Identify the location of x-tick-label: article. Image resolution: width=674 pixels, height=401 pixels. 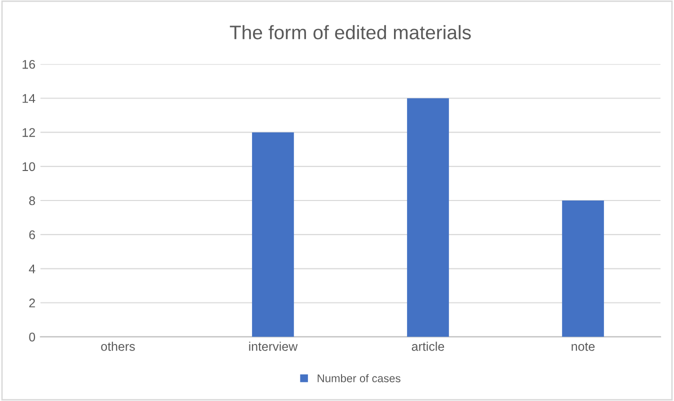
(428, 346).